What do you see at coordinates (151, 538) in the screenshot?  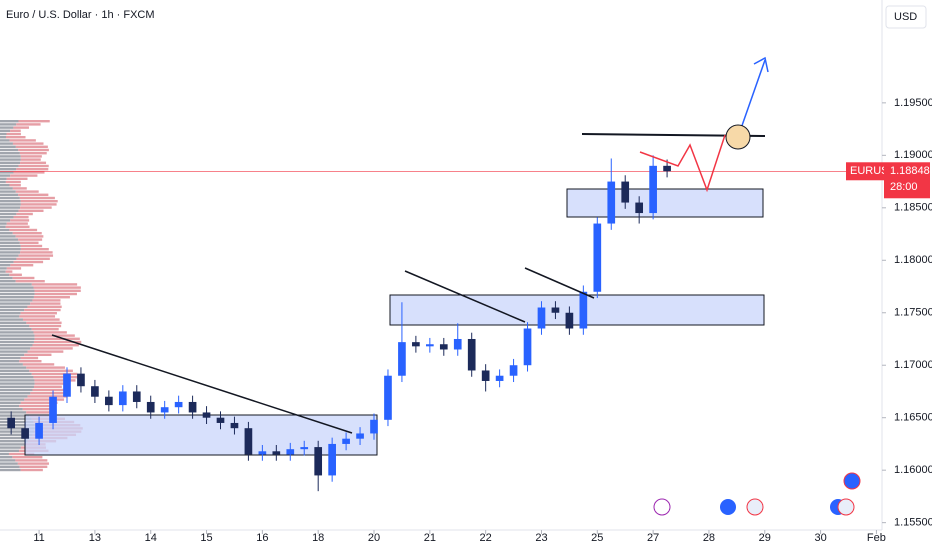 I see `x-tick-label: 14` at bounding box center [151, 538].